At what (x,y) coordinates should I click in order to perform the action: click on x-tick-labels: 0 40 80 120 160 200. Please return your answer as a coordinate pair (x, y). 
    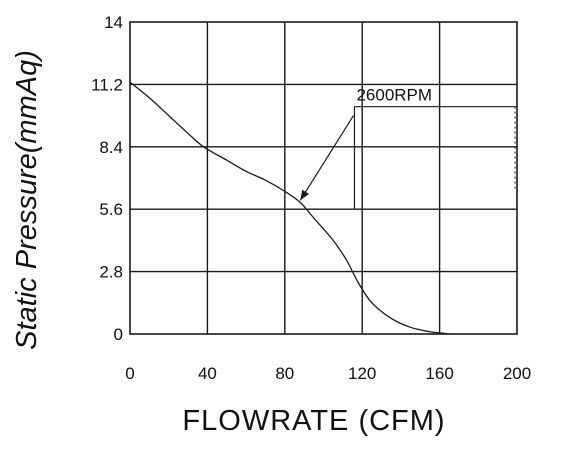
    Looking at the image, I should click on (328, 373).